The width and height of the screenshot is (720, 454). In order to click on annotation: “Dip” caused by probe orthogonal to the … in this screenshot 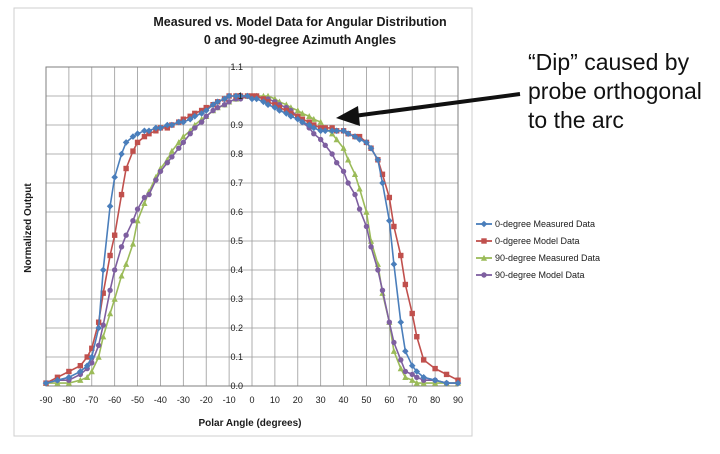, I will do `click(519, 91)`.